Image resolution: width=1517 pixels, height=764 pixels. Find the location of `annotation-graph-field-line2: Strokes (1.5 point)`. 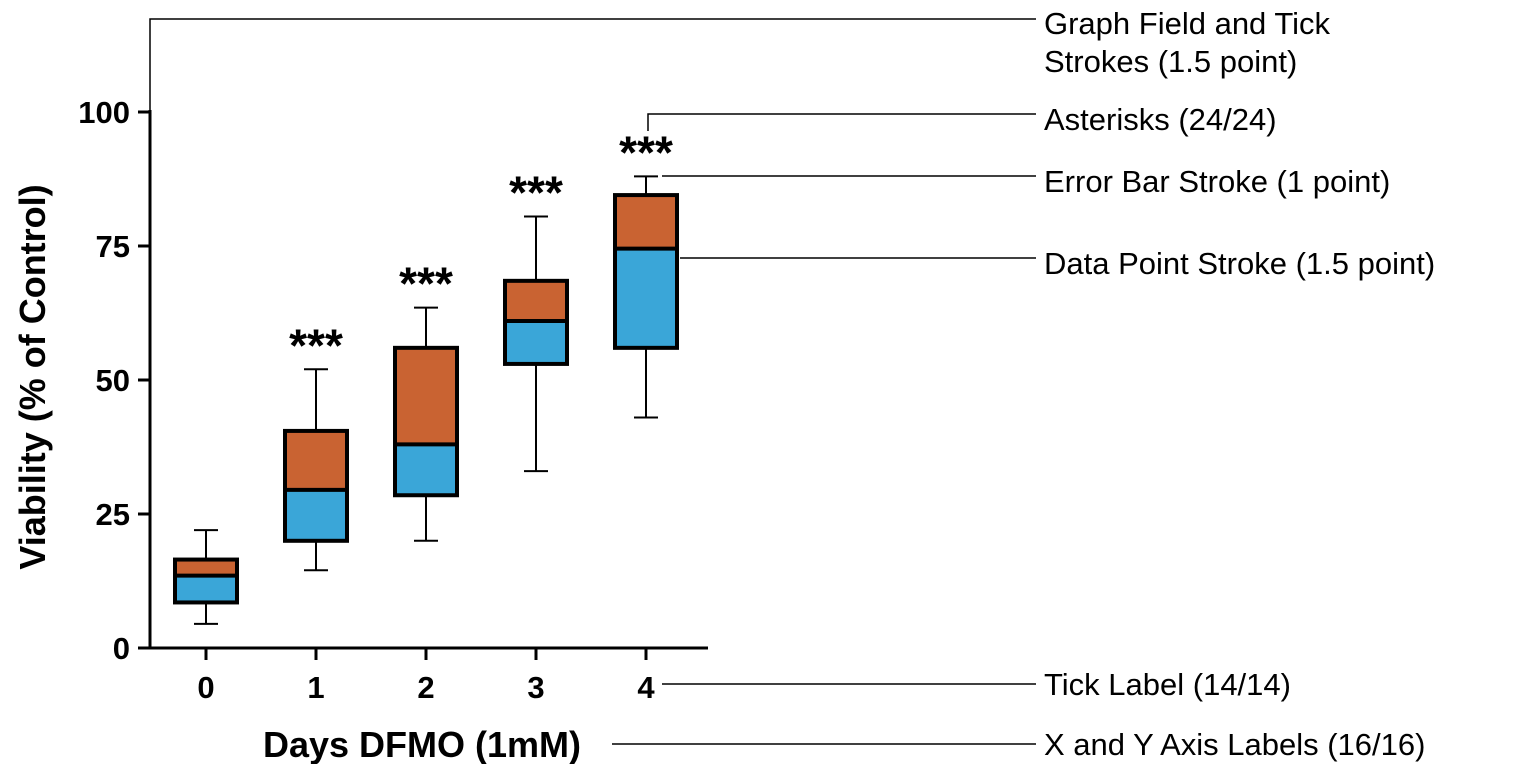

annotation-graph-field-line2: Strokes (1.5 point) is located at coordinates (1170, 61).